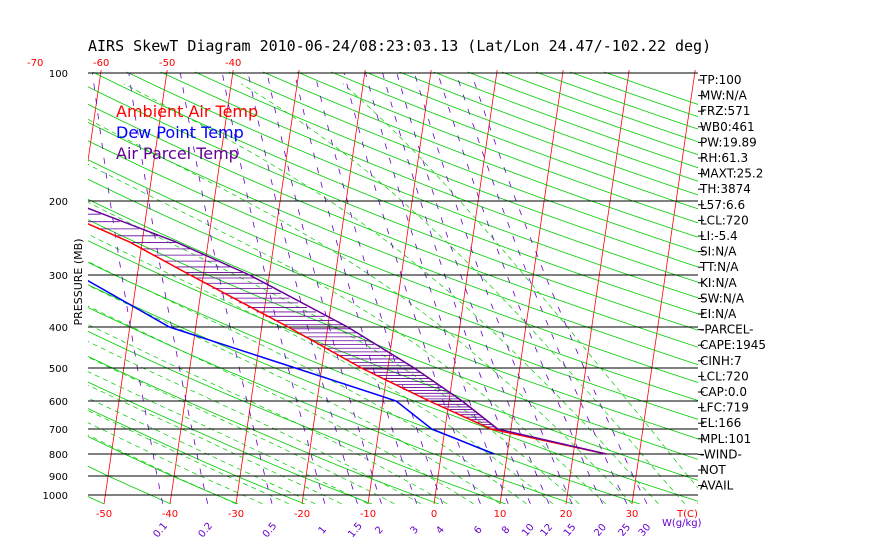 Image resolution: width=870 pixels, height=560 pixels. What do you see at coordinates (528, 530) in the screenshot?
I see `mixing-ratio-tick-label: 10` at bounding box center [528, 530].